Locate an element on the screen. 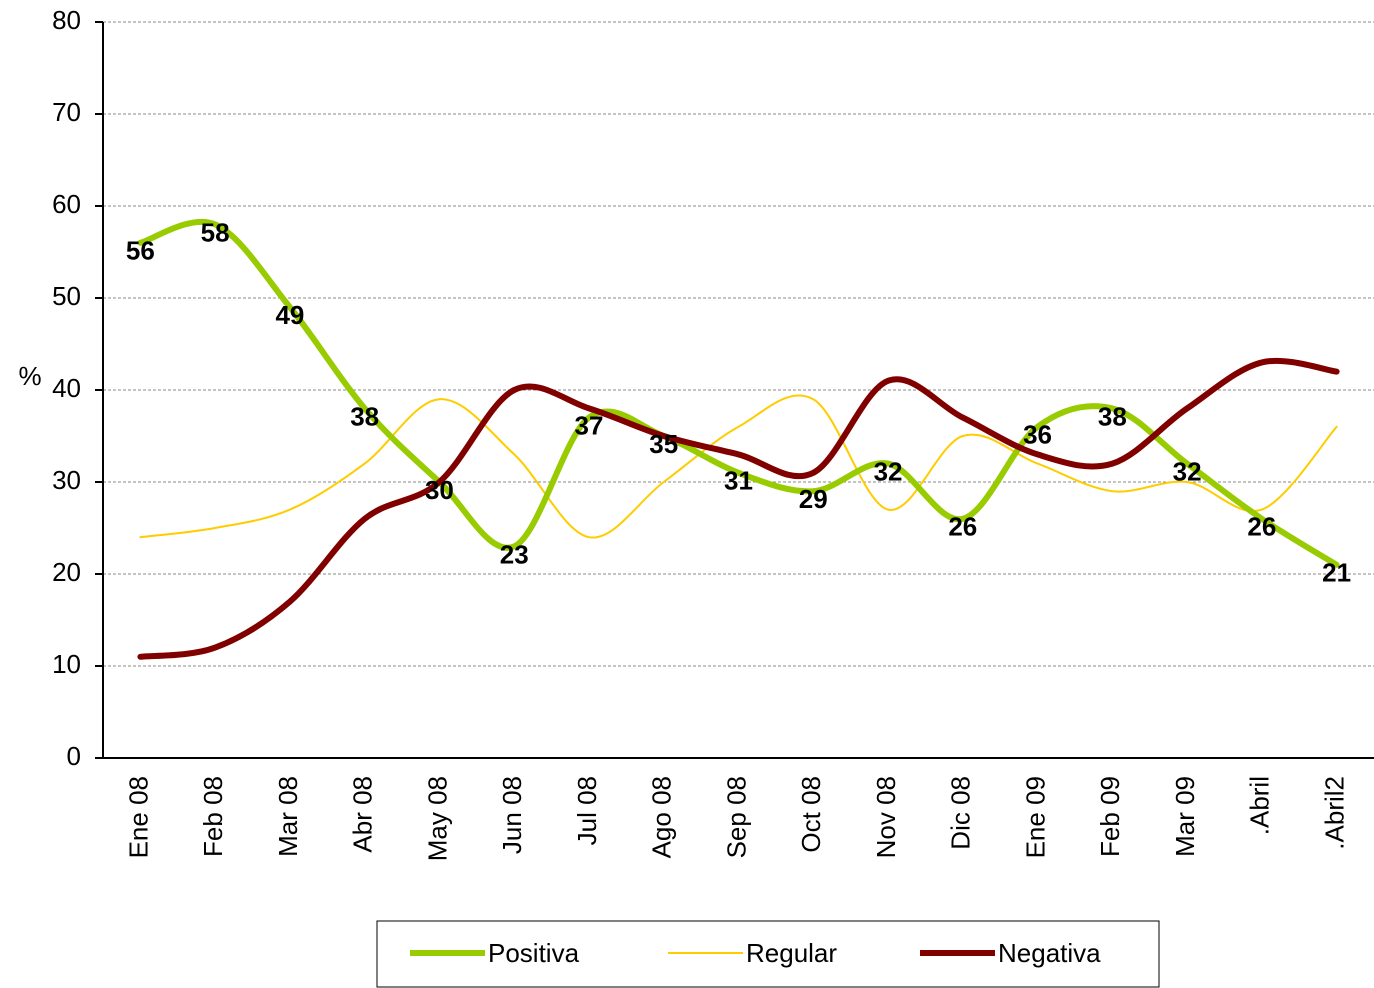 The image size is (1374, 988). x-tick-label: Nov 08 is located at coordinates (886, 817).